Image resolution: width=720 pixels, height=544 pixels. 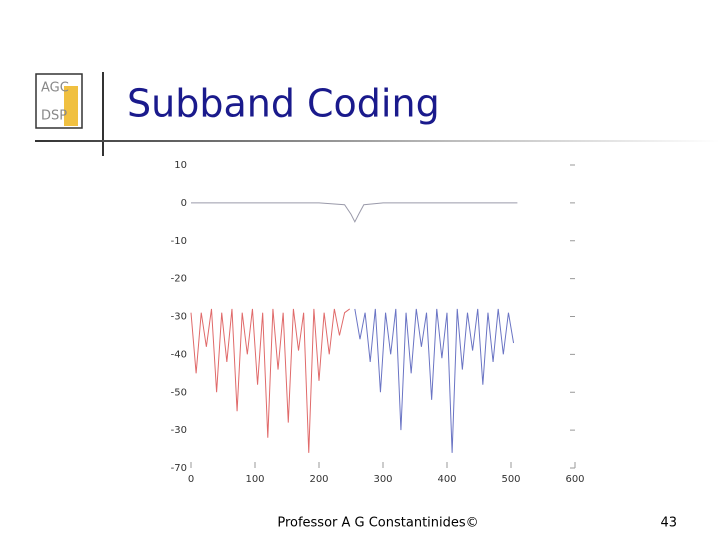 I want to click on x-tick-label: 200, so click(x=318, y=479).